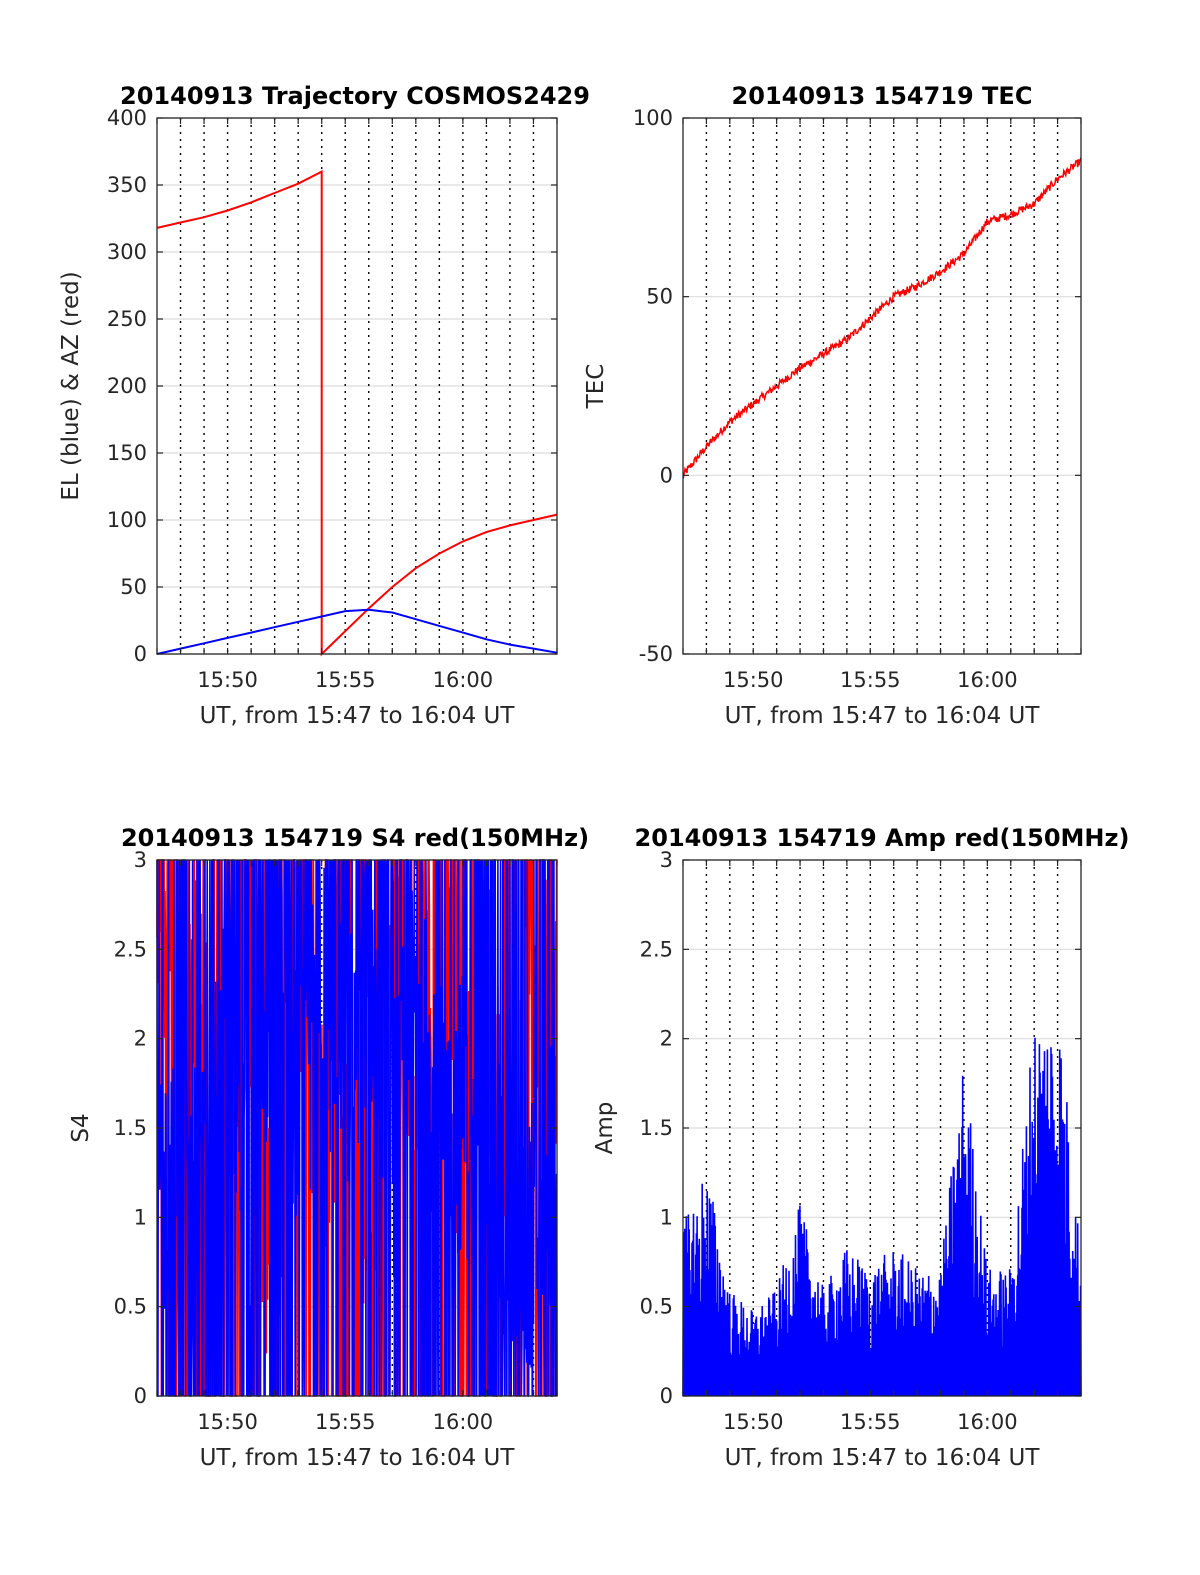 The width and height of the screenshot is (1200, 1575). I want to click on plot-area, so click(882, 386).